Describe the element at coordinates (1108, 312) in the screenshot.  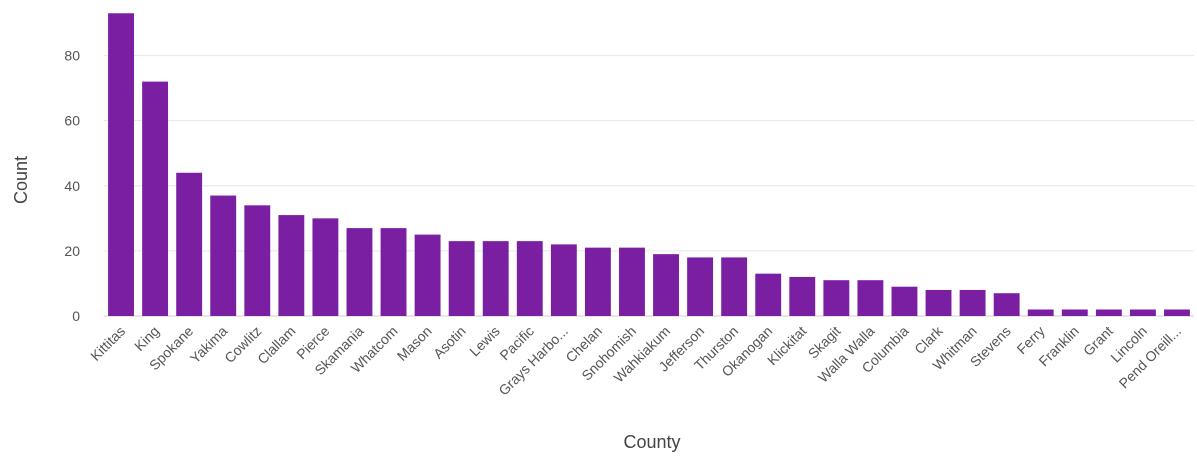
I see `bar-grant` at that location.